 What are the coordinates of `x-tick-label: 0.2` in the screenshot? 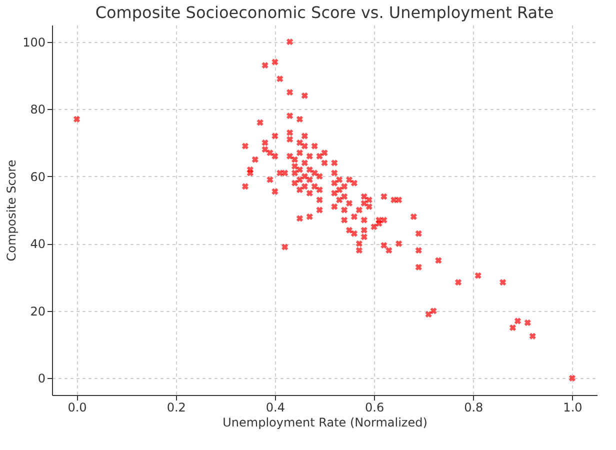 It's located at (176, 407).